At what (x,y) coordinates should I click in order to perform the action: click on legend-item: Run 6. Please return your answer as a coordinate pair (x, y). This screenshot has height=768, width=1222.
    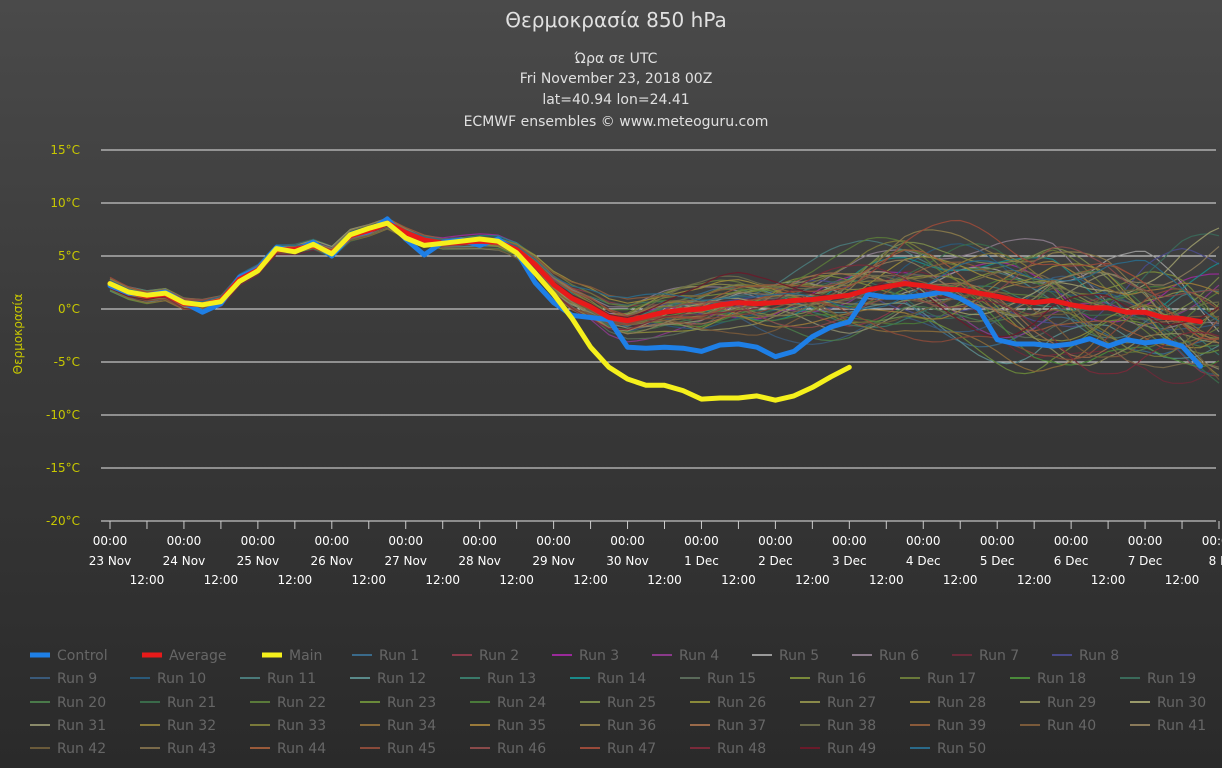
    Looking at the image, I should click on (885, 656).